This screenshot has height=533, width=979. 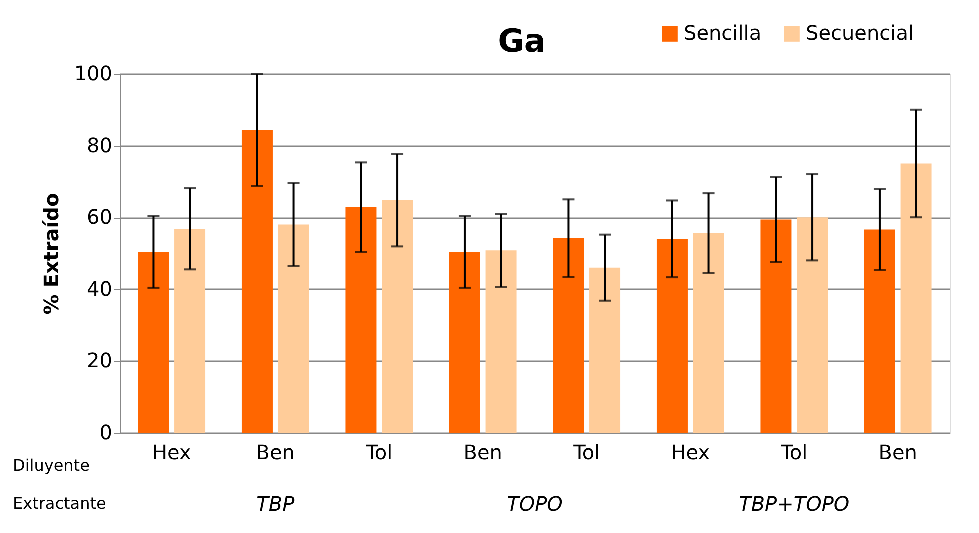 What do you see at coordinates (99, 360) in the screenshot?
I see `y-tick-label: 20` at bounding box center [99, 360].